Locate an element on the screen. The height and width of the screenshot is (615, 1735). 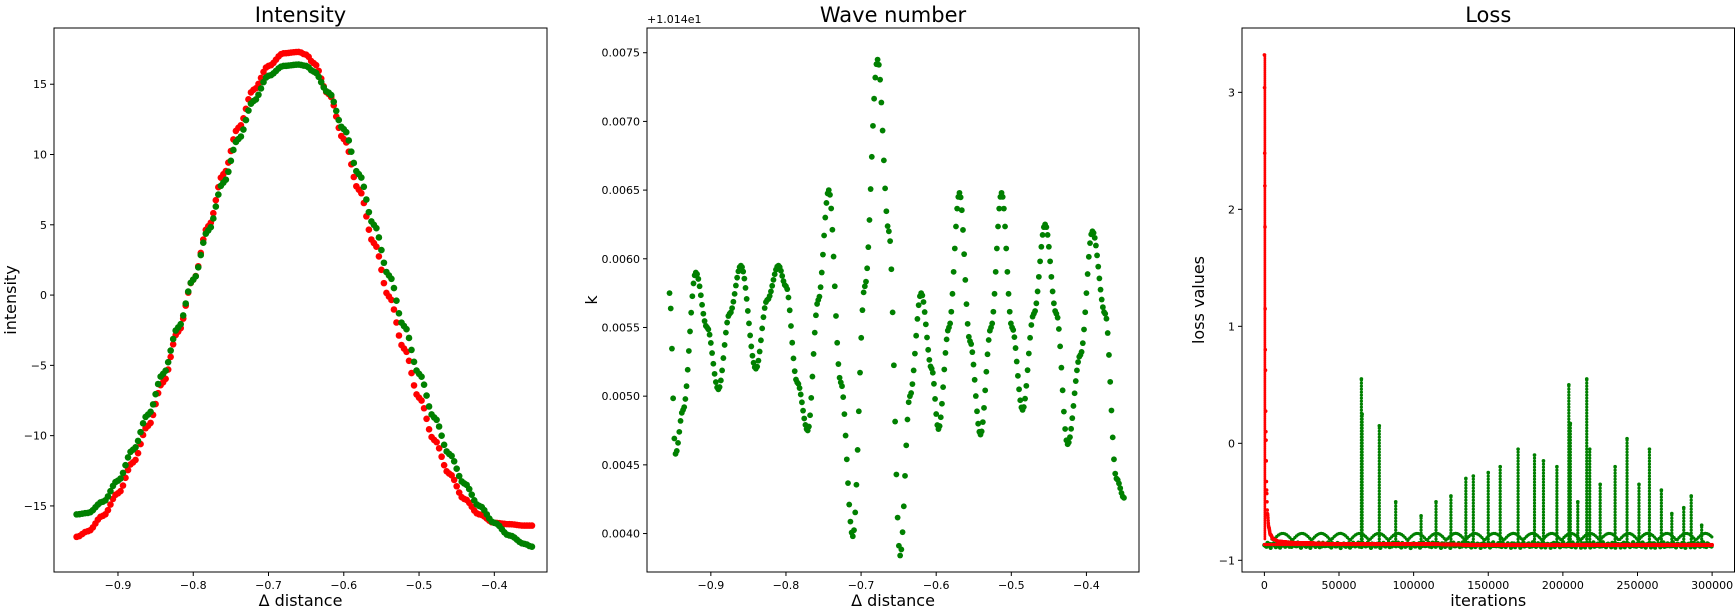
x-tick-label: 0 is located at coordinates (1264, 585).